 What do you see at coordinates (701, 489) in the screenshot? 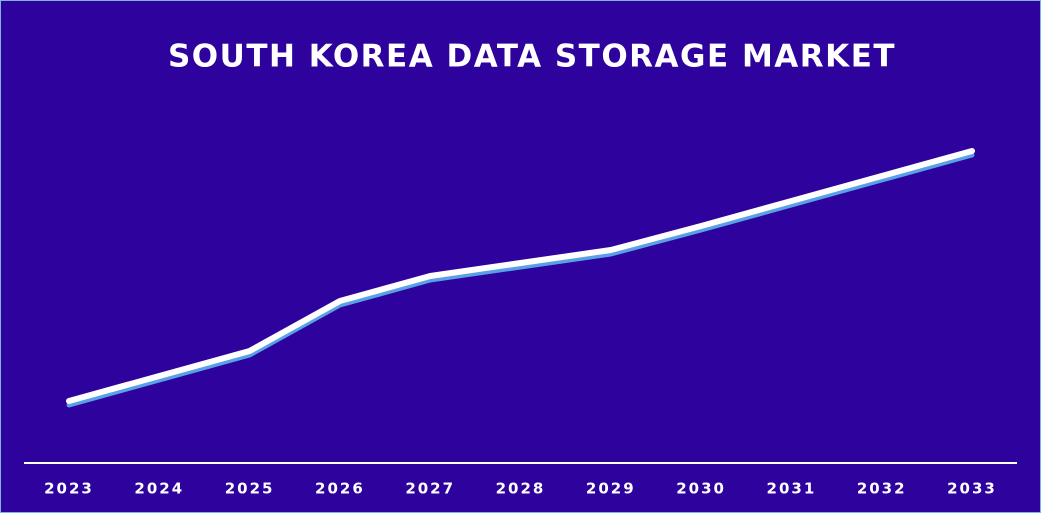
I see `x-tick-label: 2030` at bounding box center [701, 489].